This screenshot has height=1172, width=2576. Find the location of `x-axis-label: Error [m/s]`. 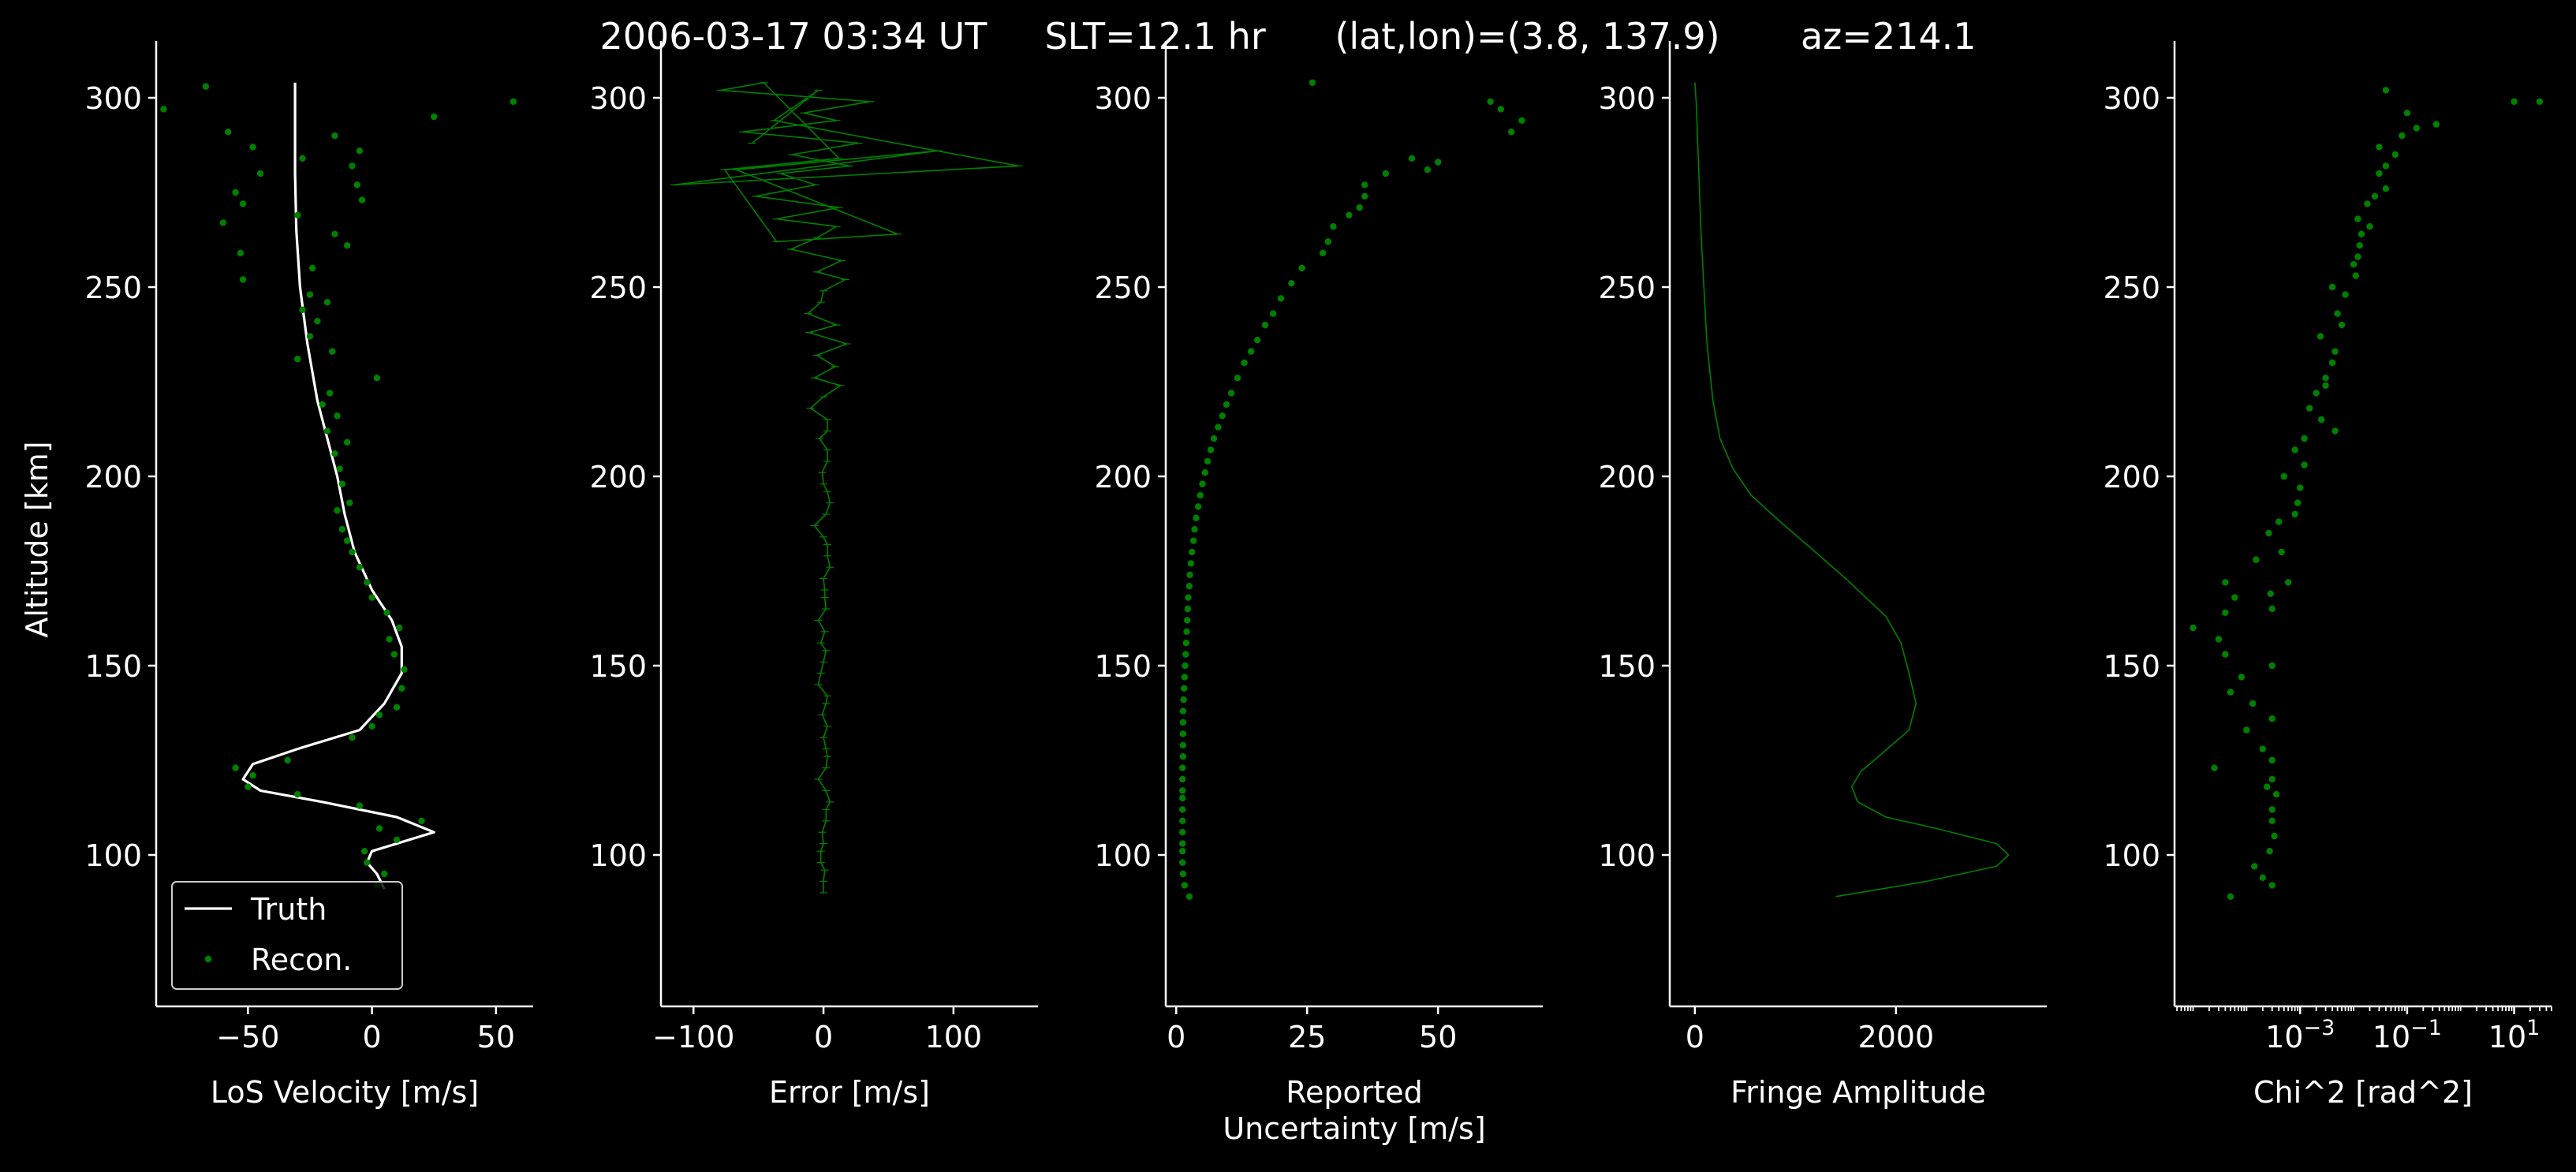

x-axis-label: Error [m/s] is located at coordinates (849, 1093).